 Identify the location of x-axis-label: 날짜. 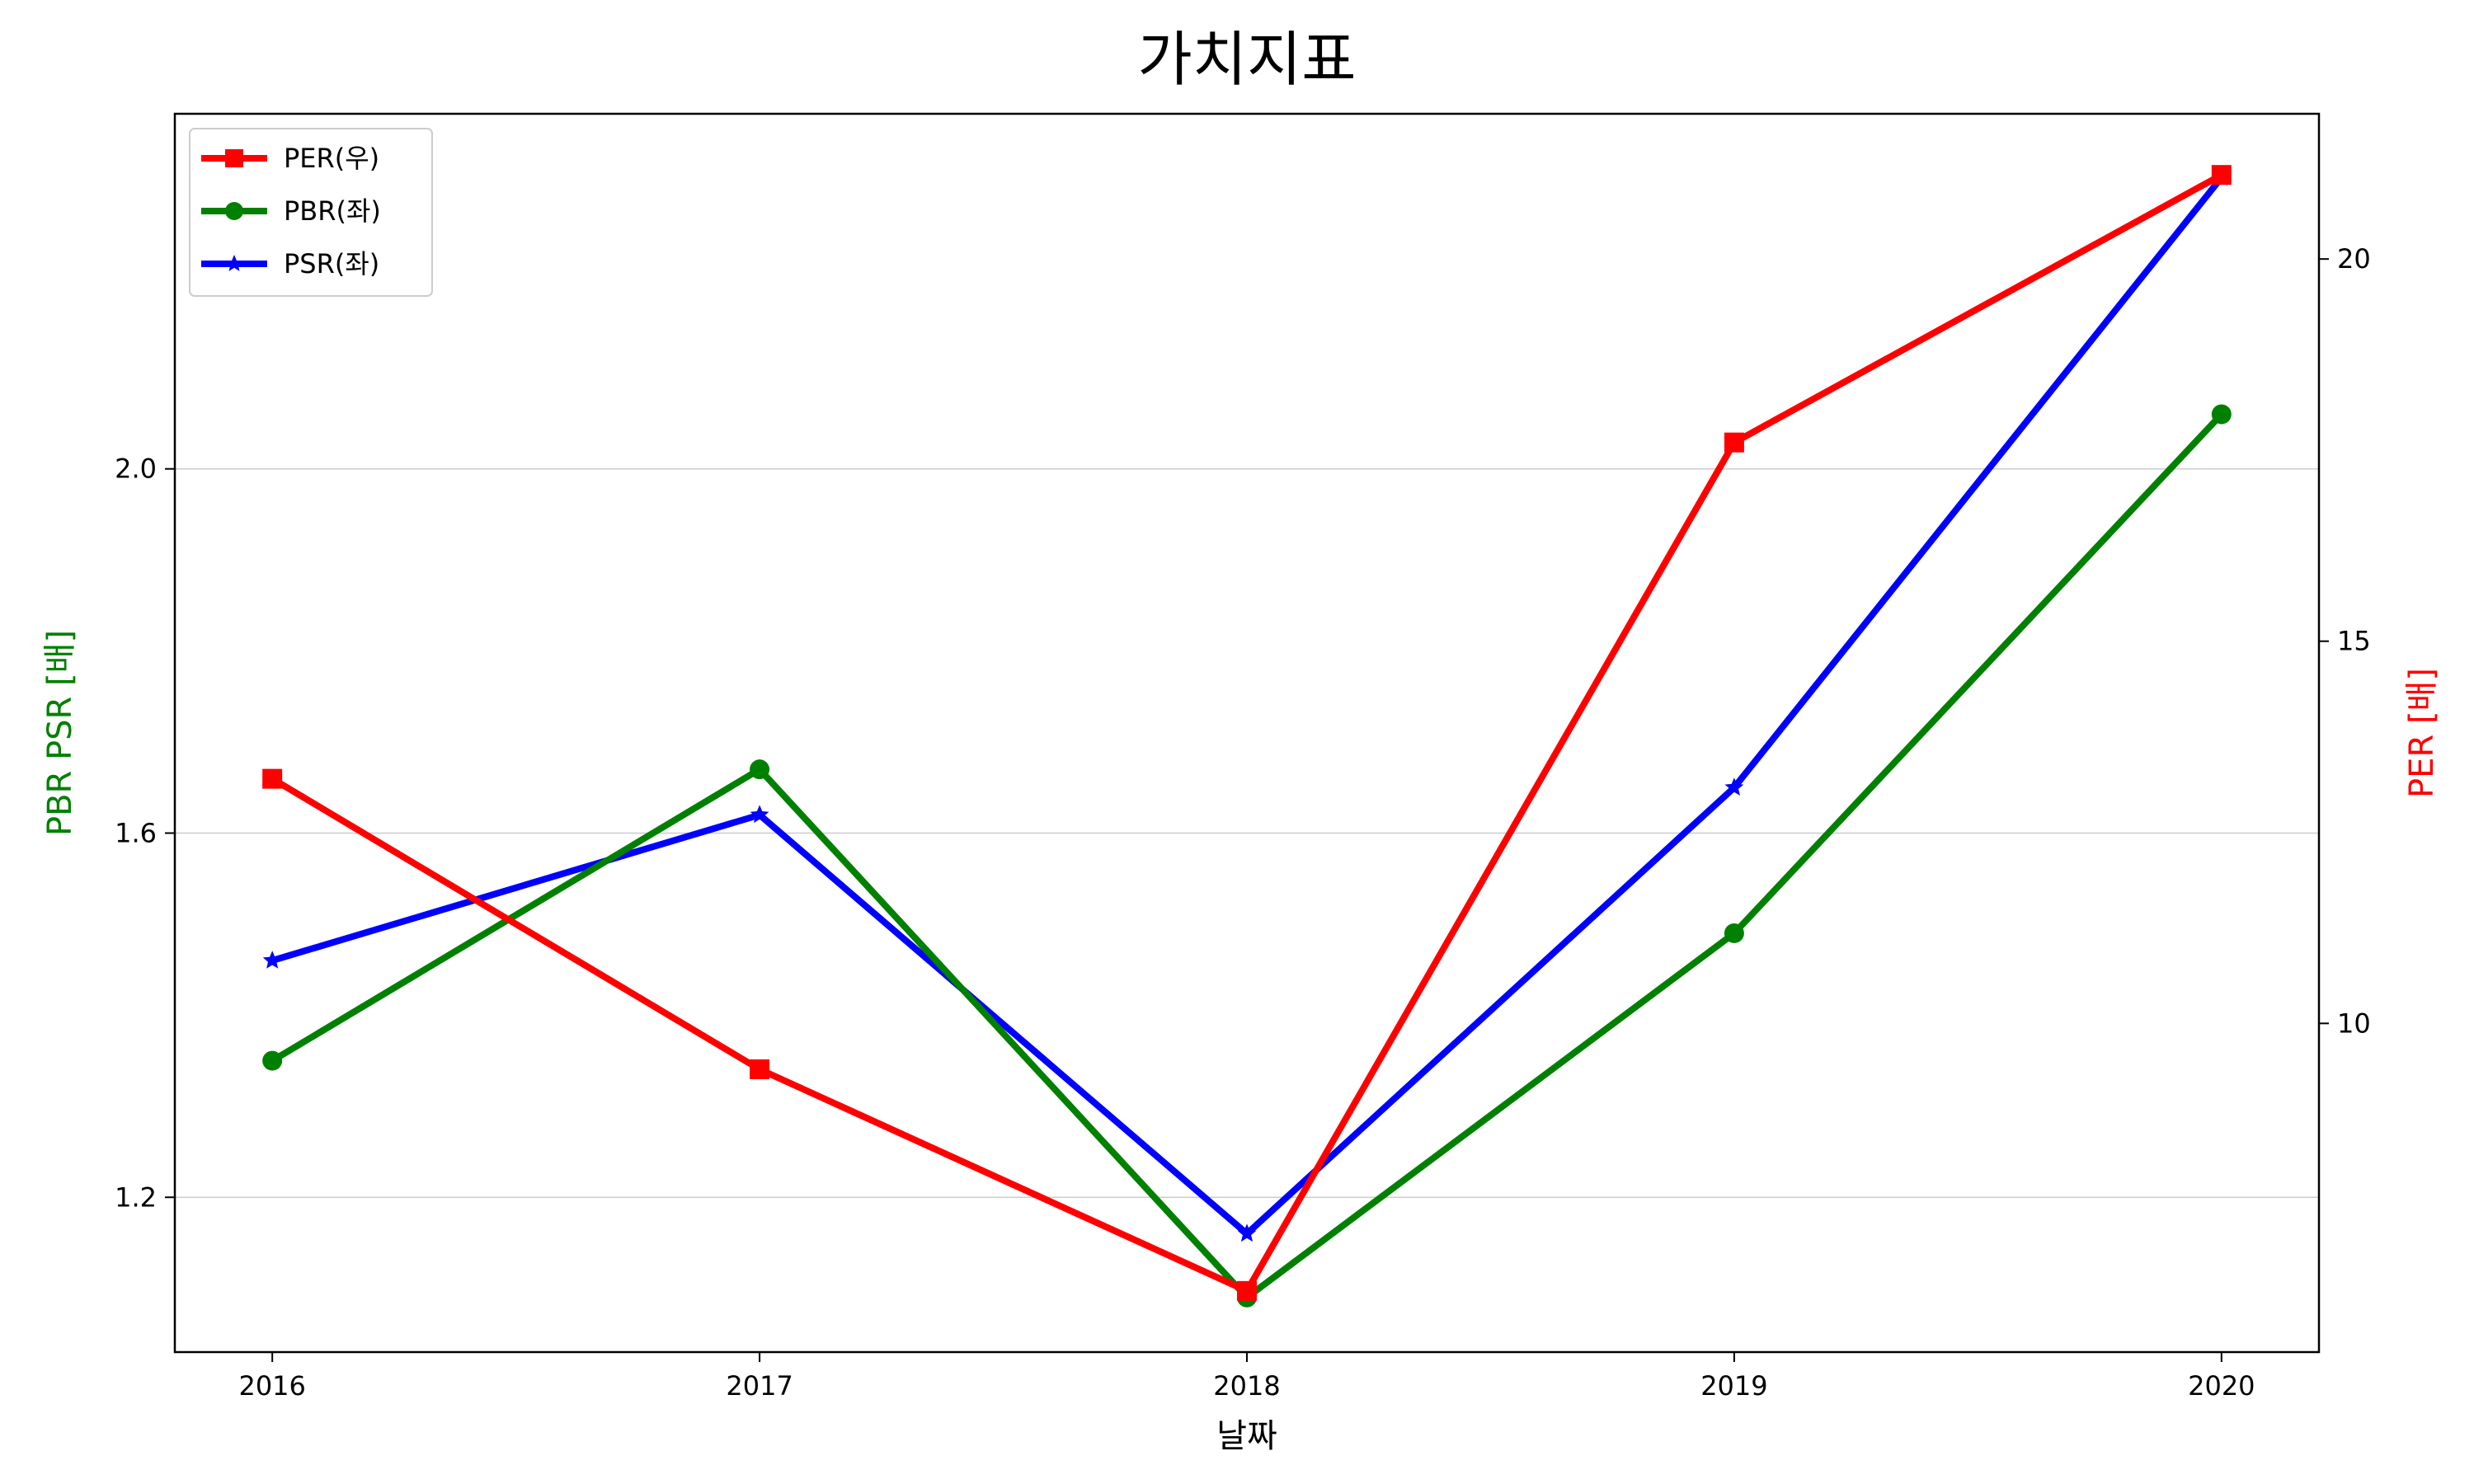
(1246, 1436).